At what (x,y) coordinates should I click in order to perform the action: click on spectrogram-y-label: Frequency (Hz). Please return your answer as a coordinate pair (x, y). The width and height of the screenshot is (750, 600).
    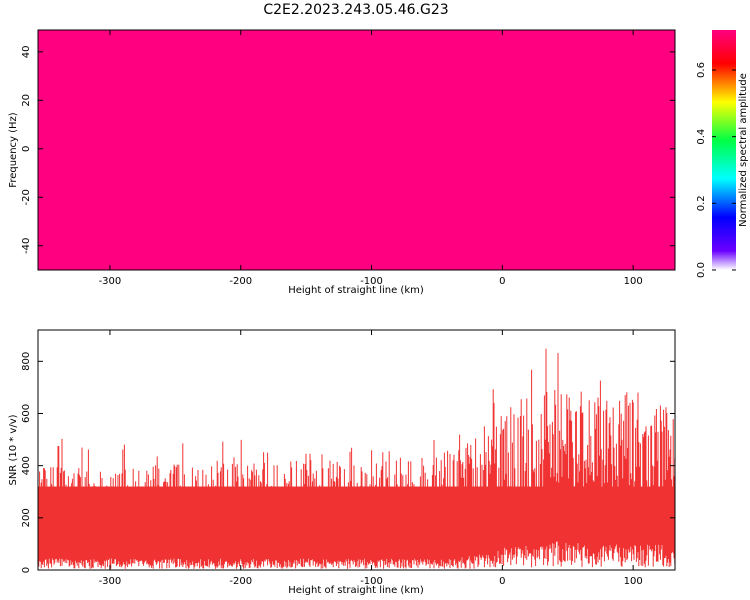
    Looking at the image, I should click on (13, 150).